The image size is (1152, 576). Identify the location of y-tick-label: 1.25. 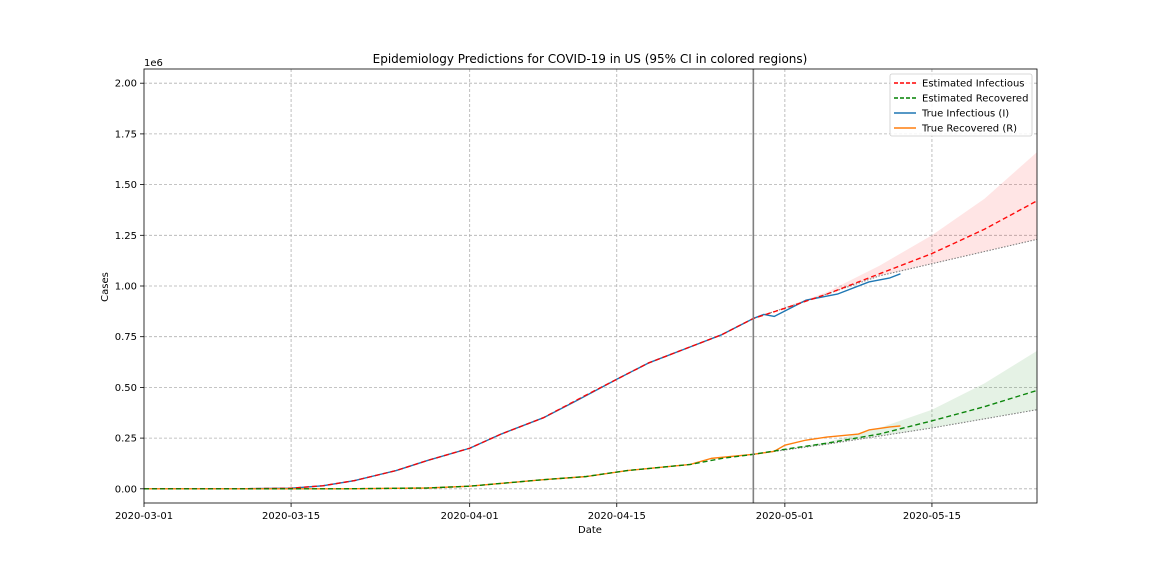
(126, 236).